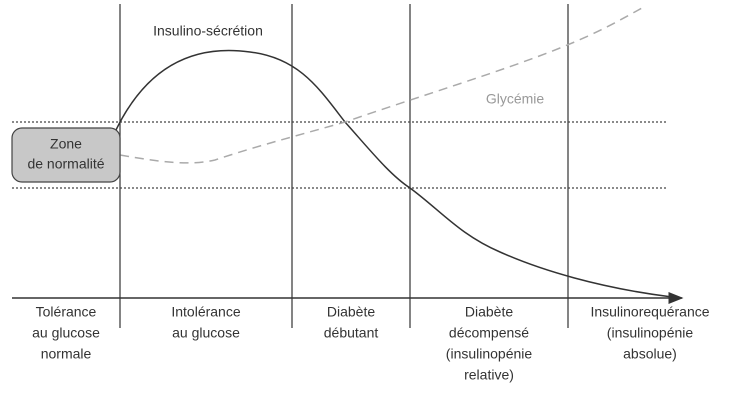  What do you see at coordinates (489, 333) in the screenshot?
I see `phase-label: décompensé` at bounding box center [489, 333].